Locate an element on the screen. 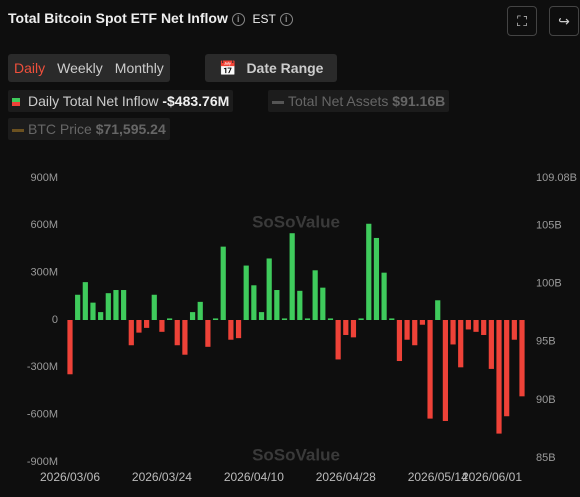  date-range-label: Date Range is located at coordinates (285, 68).